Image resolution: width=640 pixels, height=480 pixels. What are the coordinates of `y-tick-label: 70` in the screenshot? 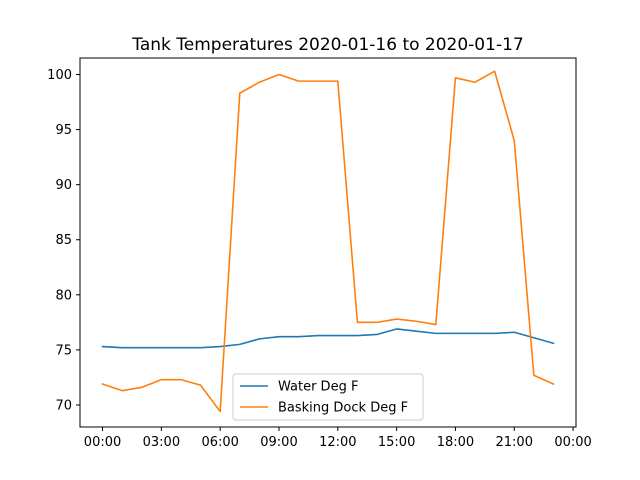 It's located at (63, 405).